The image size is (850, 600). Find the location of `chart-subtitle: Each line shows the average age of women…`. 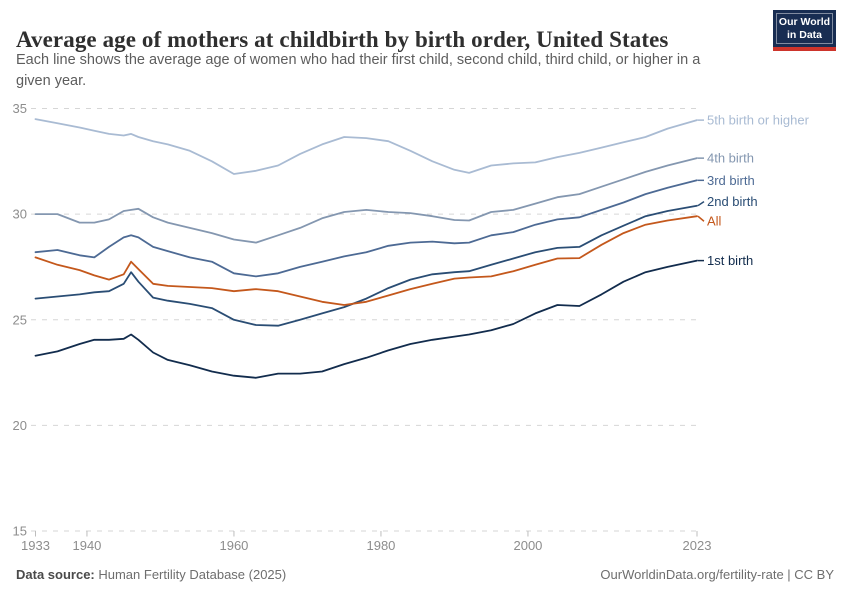

chart-subtitle: Each line shows the average age of women… is located at coordinates (358, 70).